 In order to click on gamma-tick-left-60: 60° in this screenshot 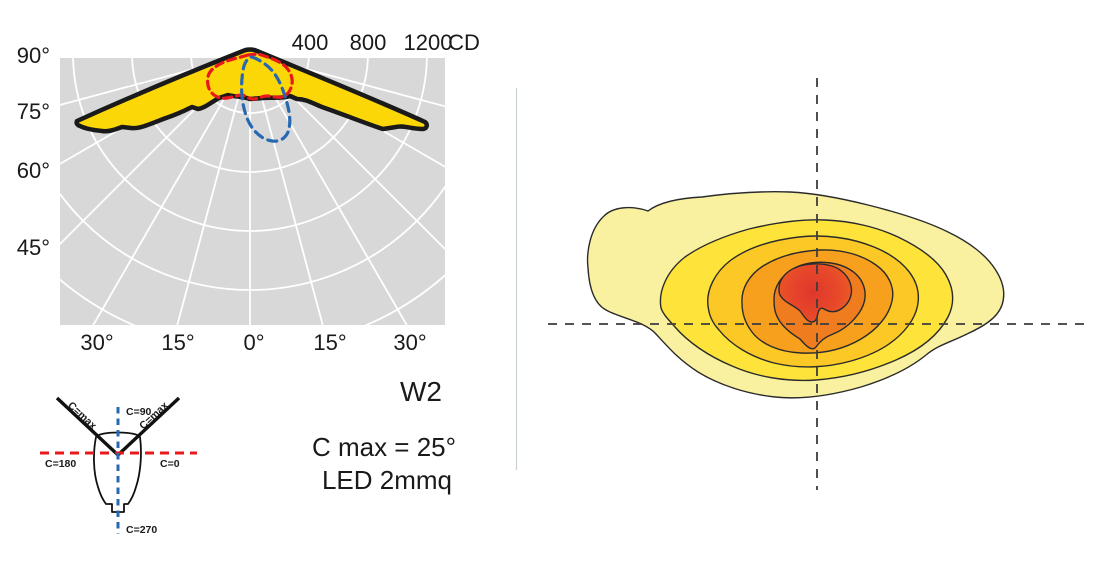, I will do `click(33, 170)`.